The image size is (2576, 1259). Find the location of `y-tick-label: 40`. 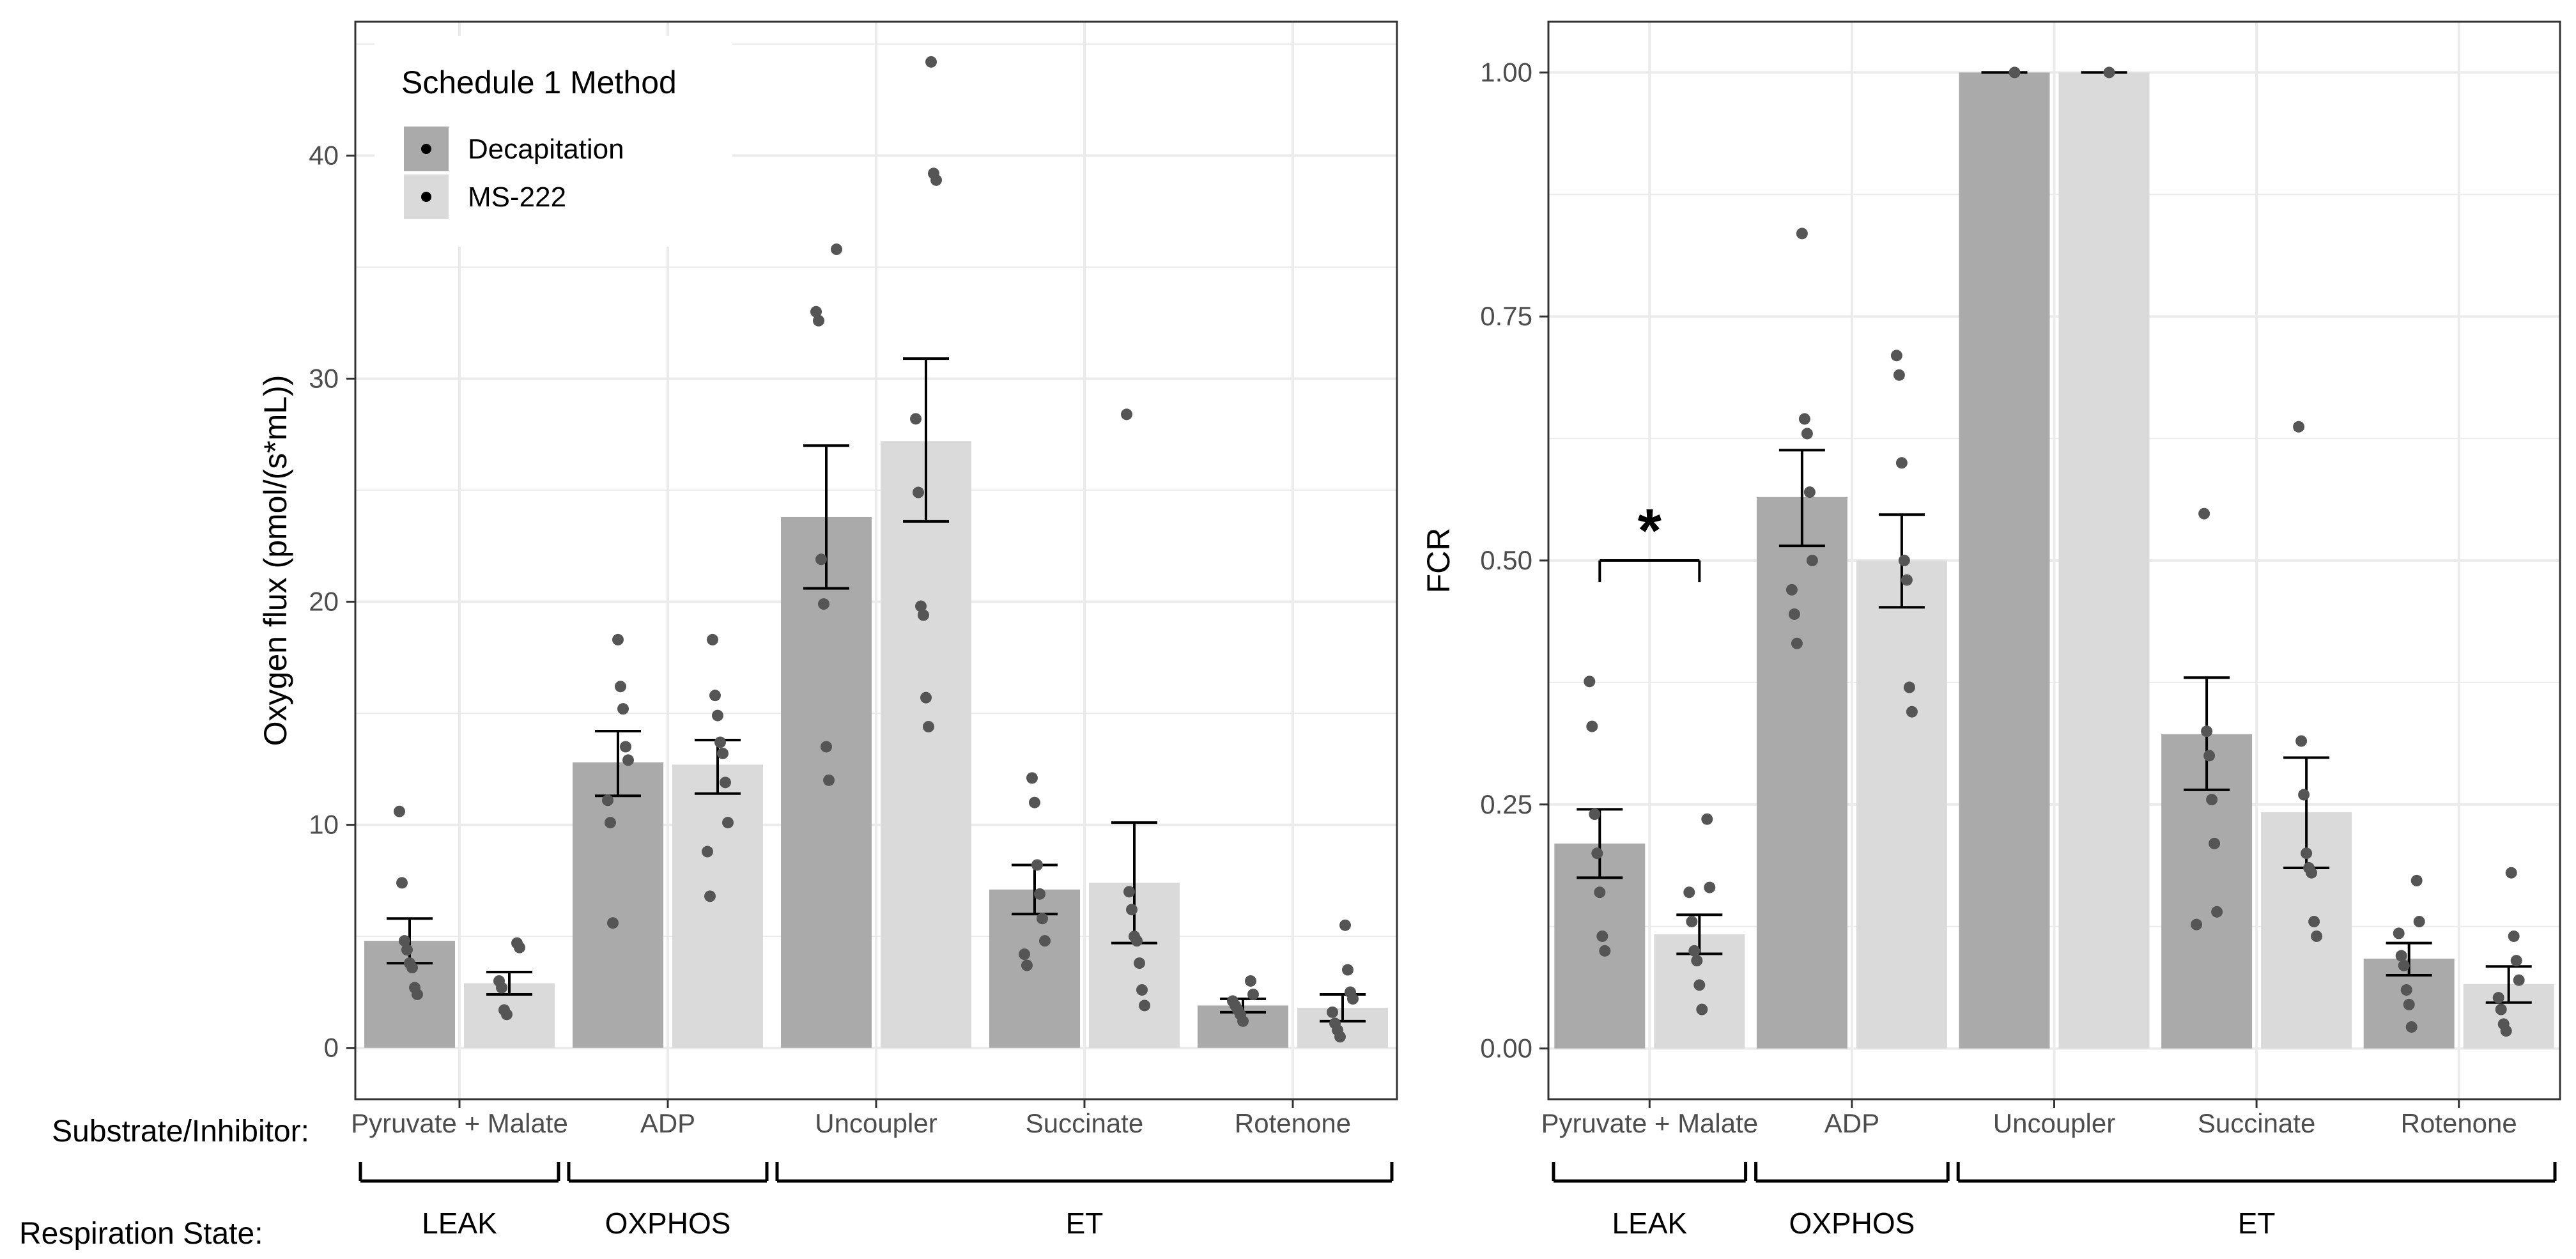

y-tick-label: 40 is located at coordinates (324, 155).